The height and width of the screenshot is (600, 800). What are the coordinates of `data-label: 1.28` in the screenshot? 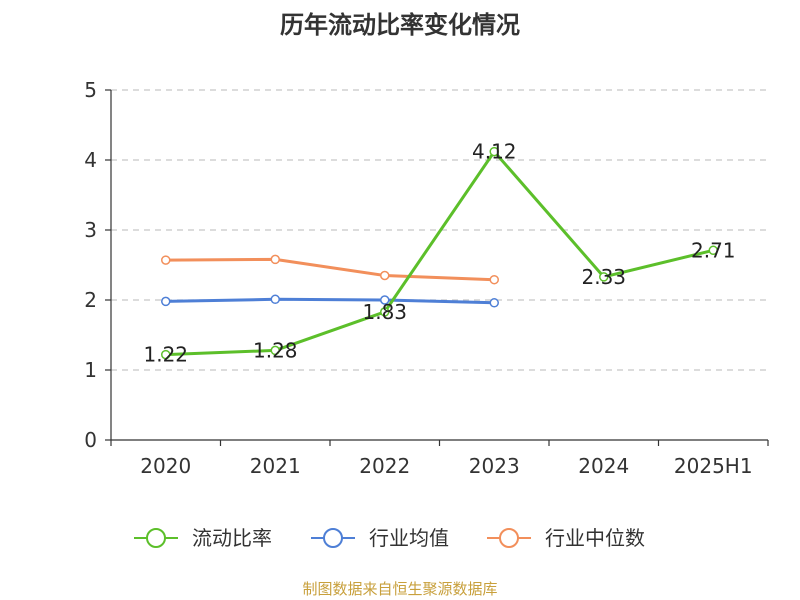 It's located at (275, 350).